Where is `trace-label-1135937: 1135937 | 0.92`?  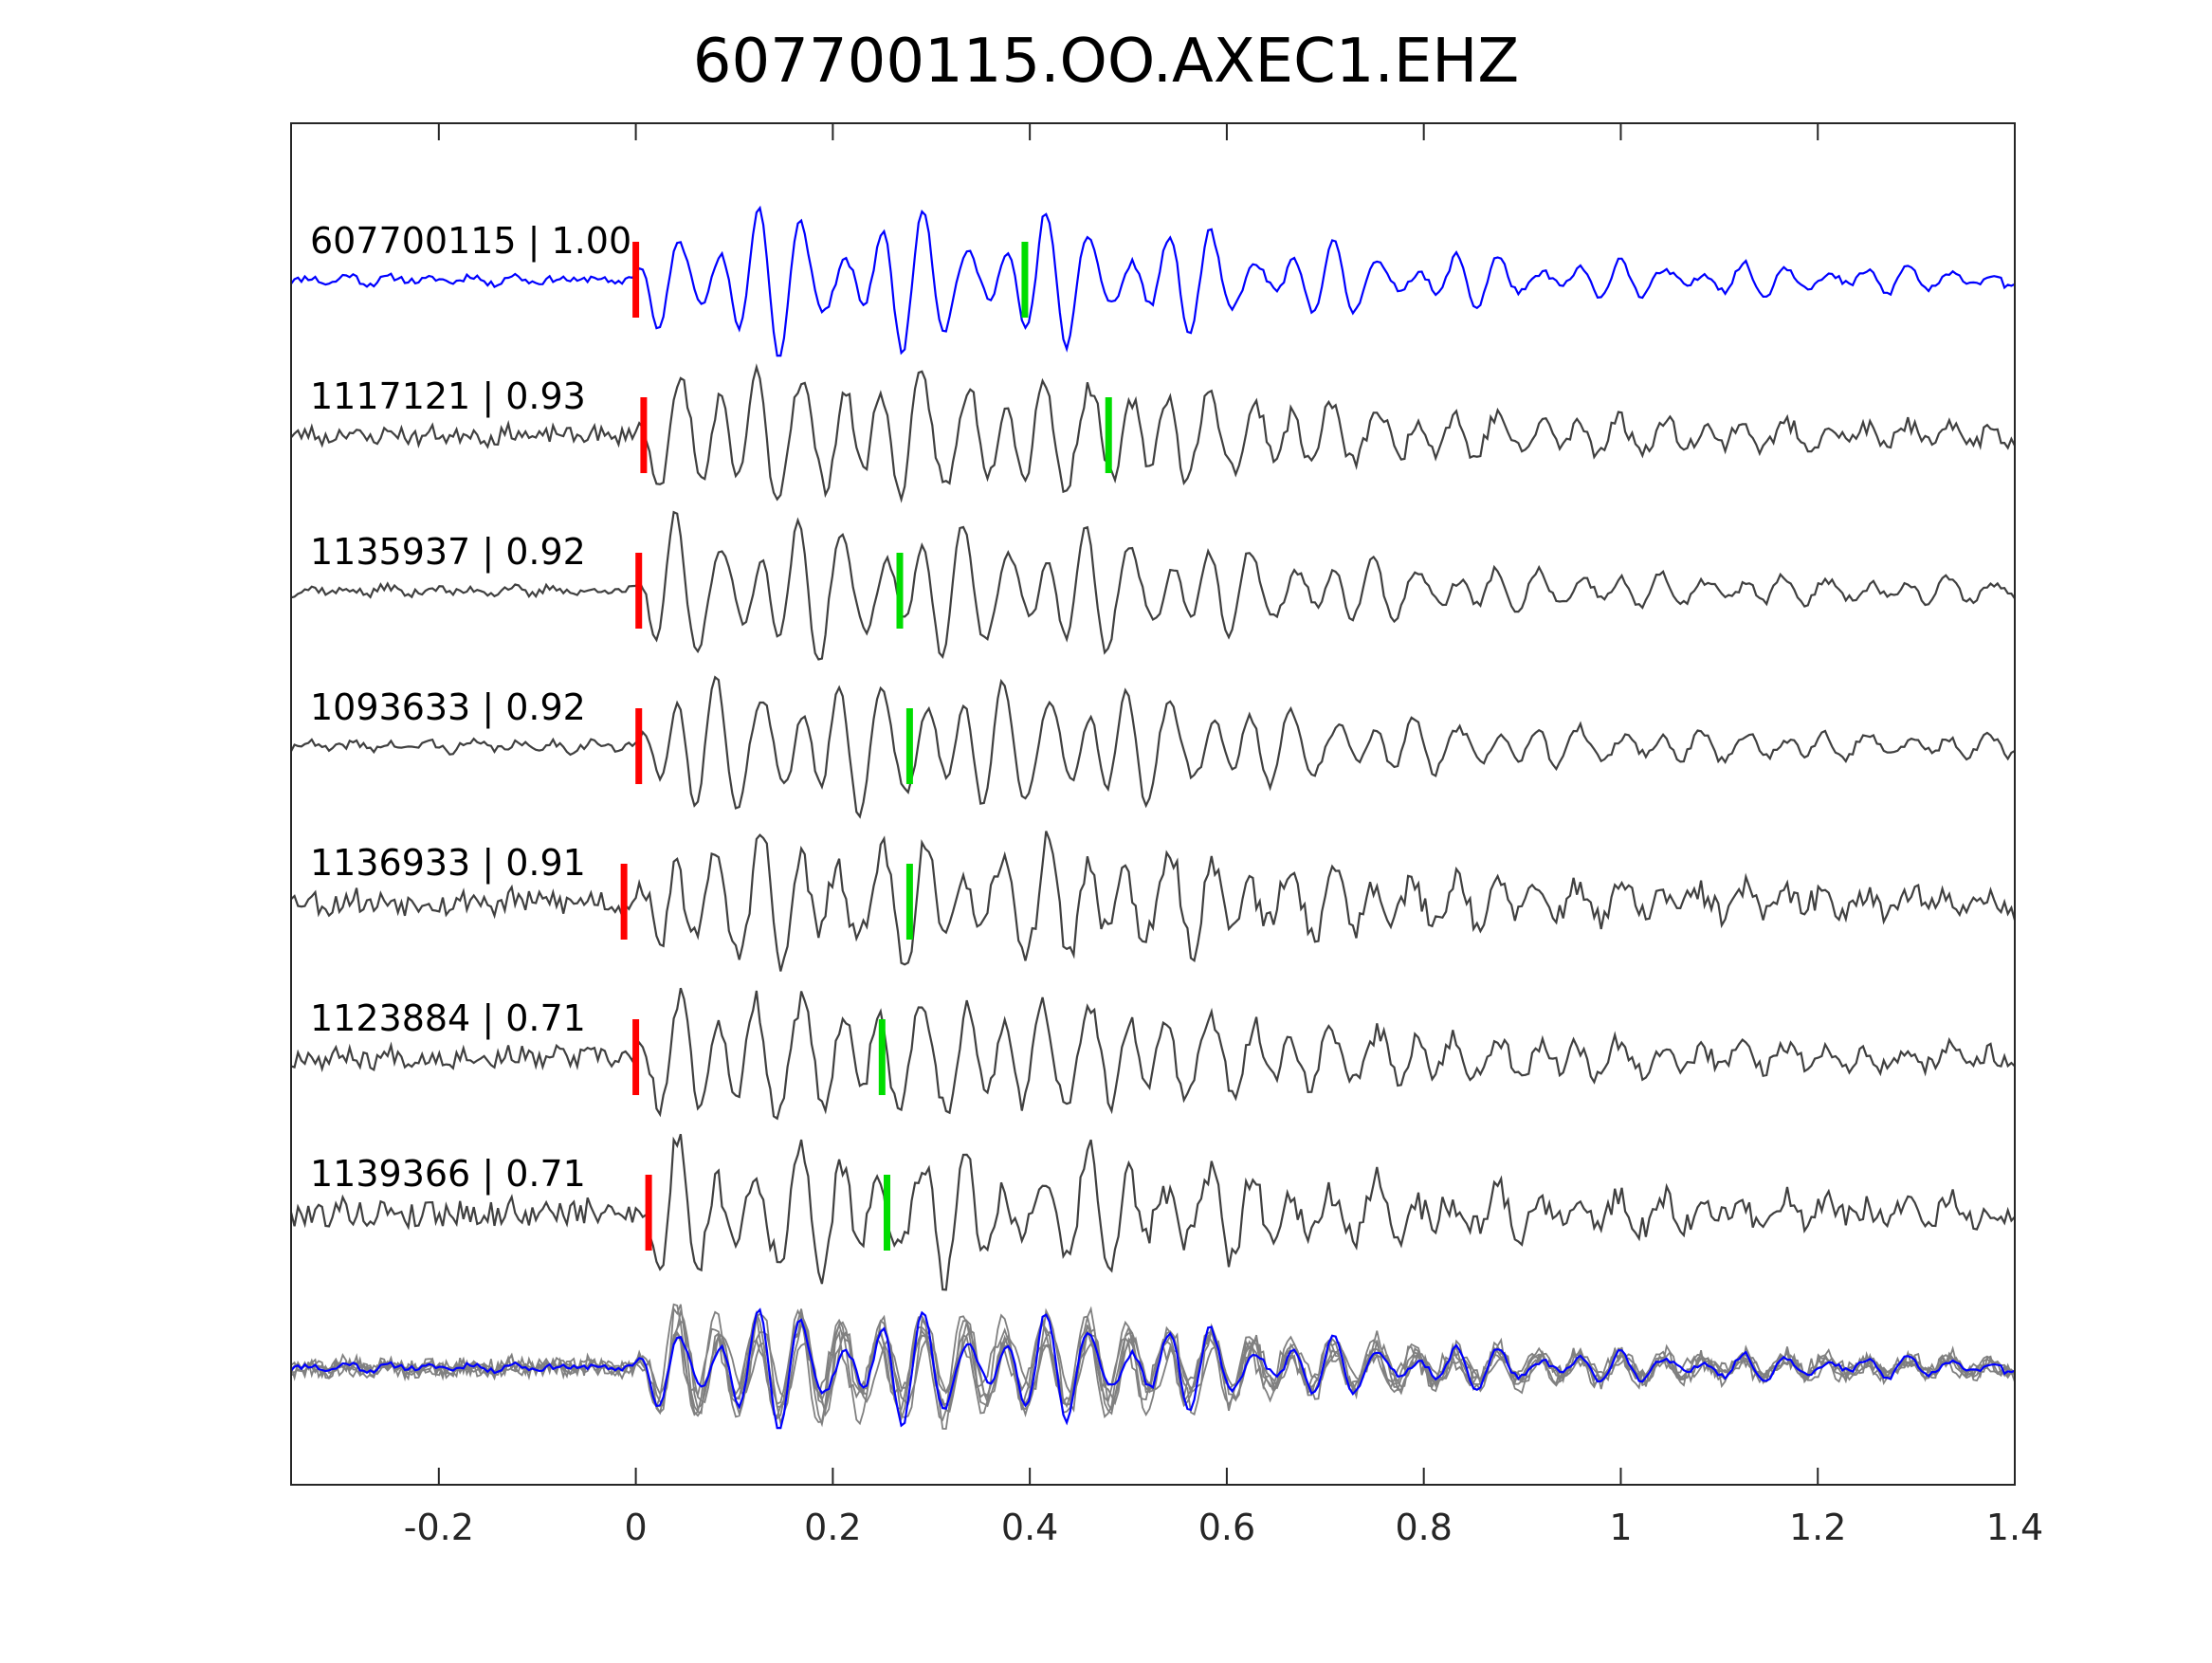 trace-label-1135937: 1135937 | 0.92 is located at coordinates (448, 552).